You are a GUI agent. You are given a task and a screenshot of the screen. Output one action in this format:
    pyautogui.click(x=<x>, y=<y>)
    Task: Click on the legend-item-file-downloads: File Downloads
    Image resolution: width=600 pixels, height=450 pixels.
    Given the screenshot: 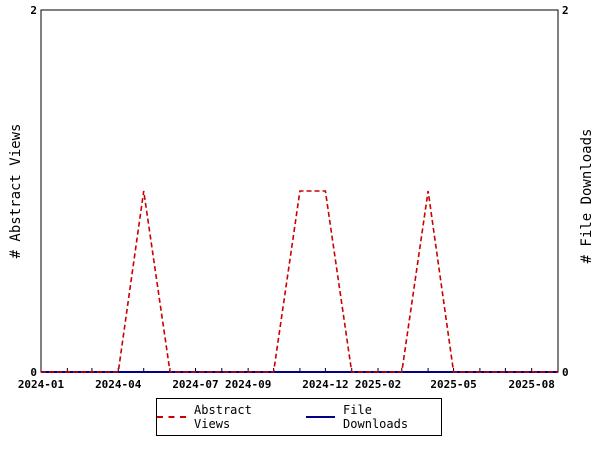 What is the action you would take?
    pyautogui.click(x=373, y=417)
    